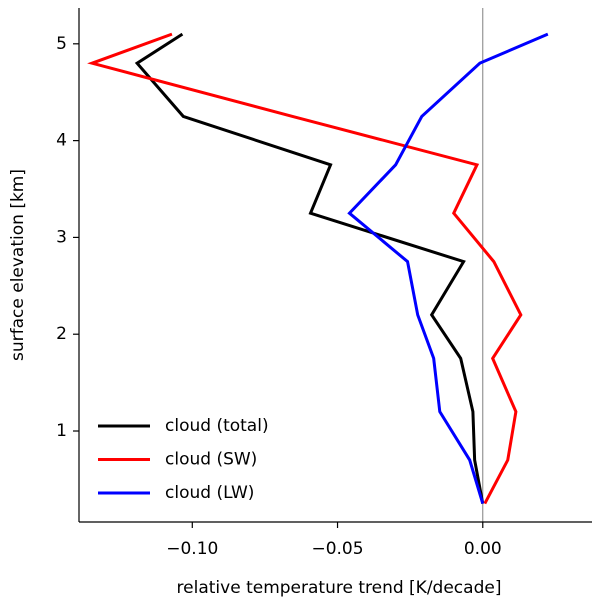  What do you see at coordinates (61, 334) in the screenshot?
I see `y-tick-label: 2` at bounding box center [61, 334].